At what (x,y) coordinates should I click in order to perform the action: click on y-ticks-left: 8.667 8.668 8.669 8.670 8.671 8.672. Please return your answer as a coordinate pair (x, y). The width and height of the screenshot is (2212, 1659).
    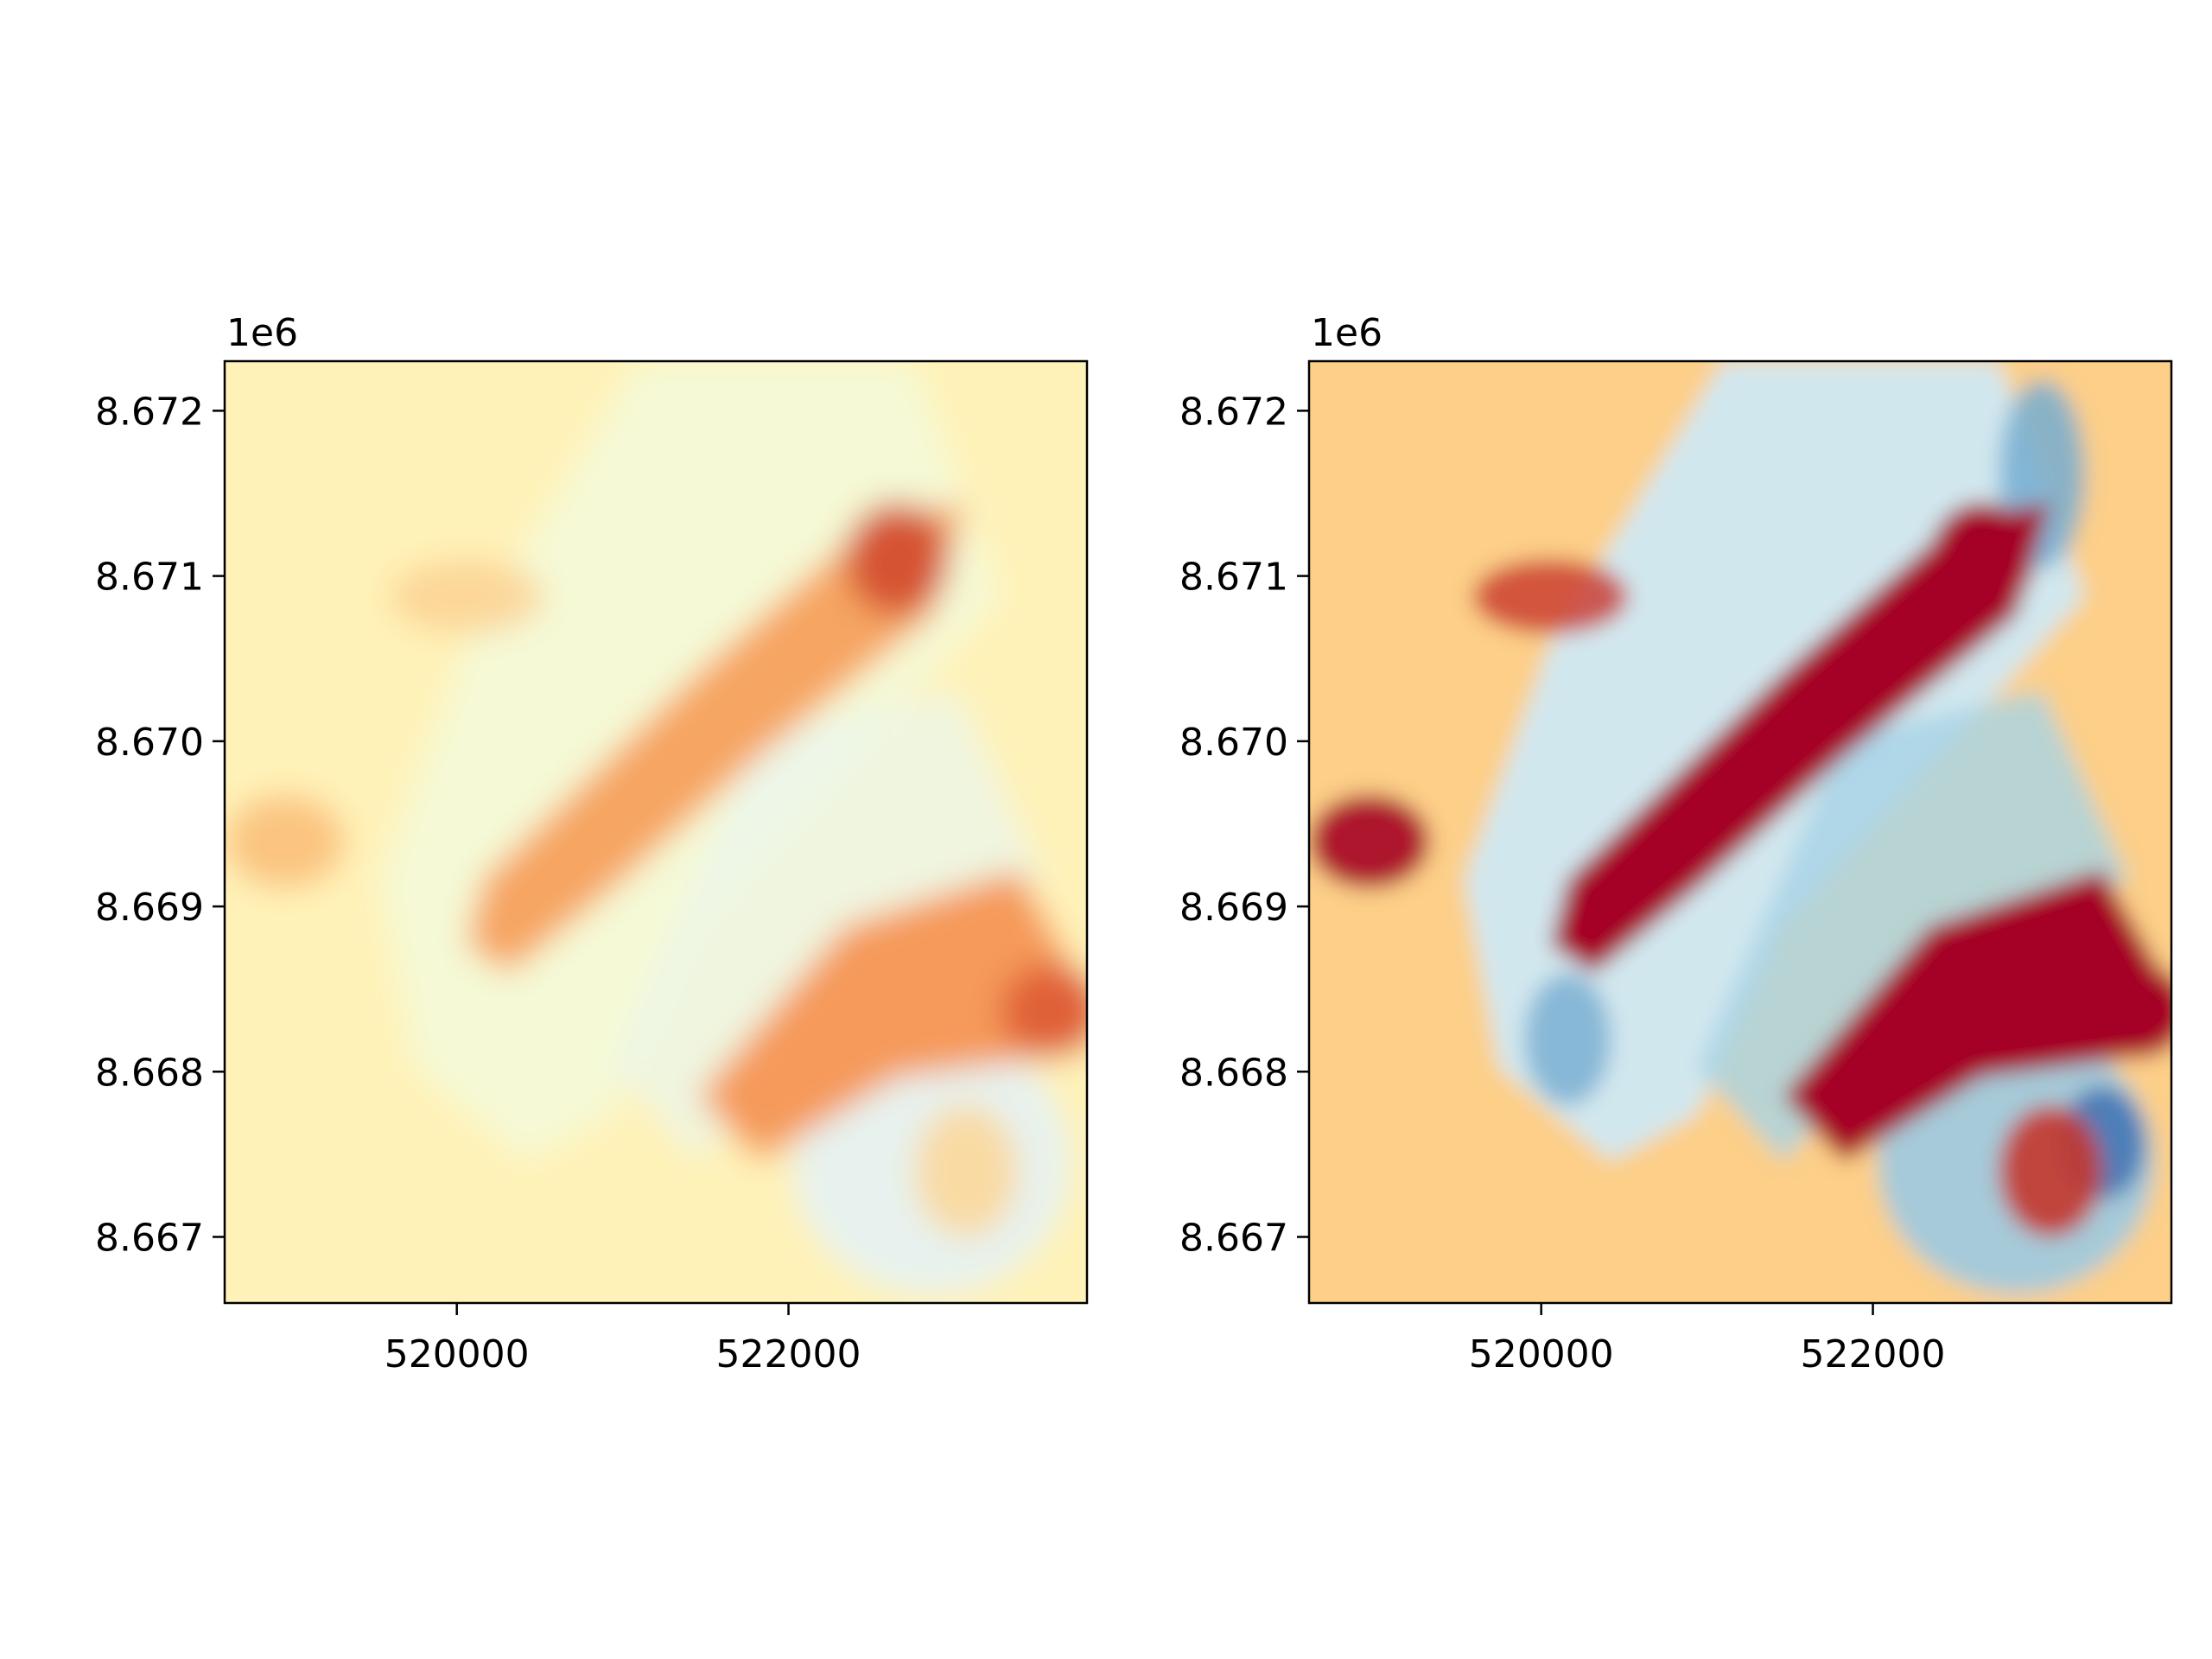
    Looking at the image, I should click on (160, 825).